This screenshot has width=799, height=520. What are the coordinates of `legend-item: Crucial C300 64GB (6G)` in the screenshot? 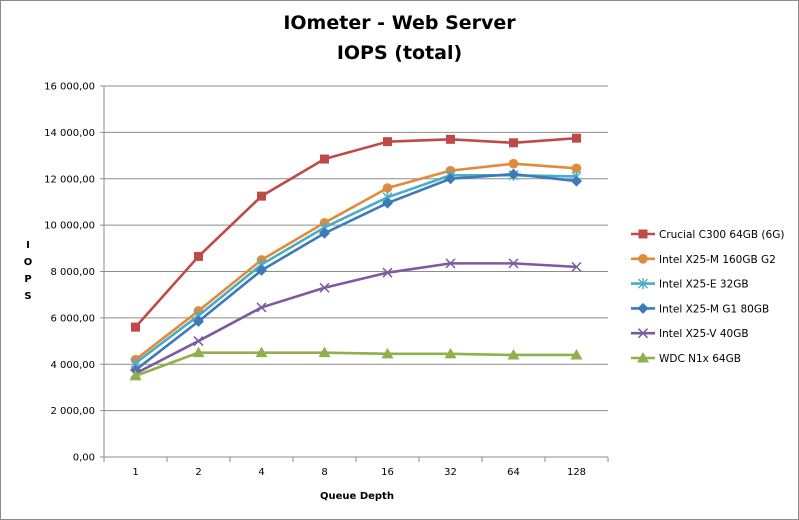 It's located at (707, 235).